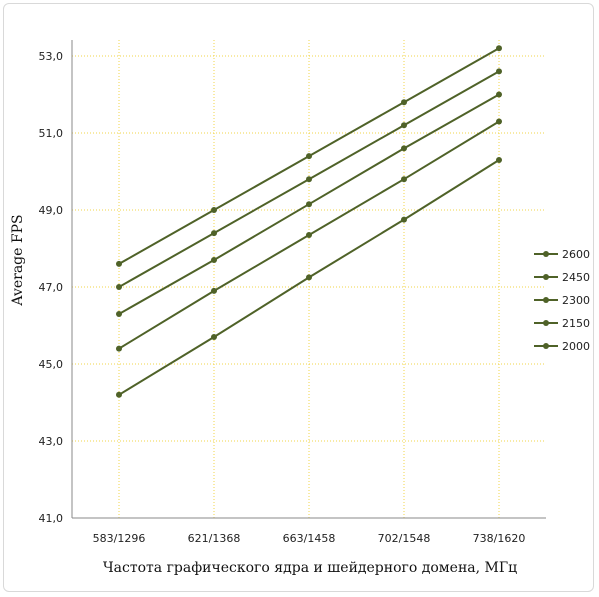 This screenshot has width=599, height=597. I want to click on y-axis-title: Average FPS, so click(18, 260).